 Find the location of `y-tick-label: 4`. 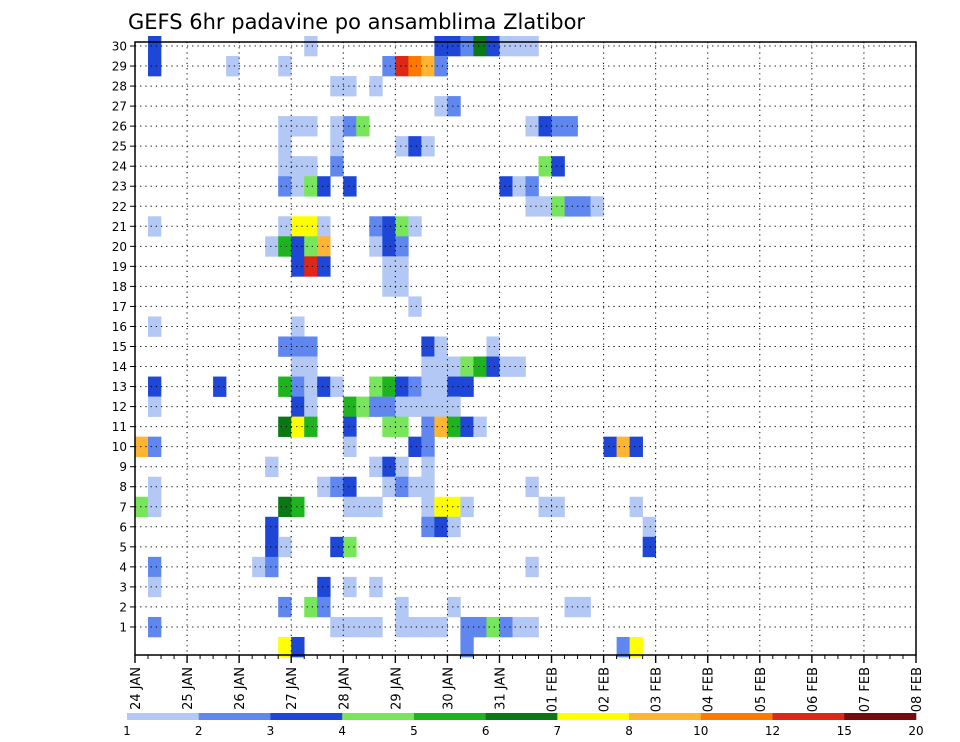

y-tick-label: 4 is located at coordinates (123, 567).